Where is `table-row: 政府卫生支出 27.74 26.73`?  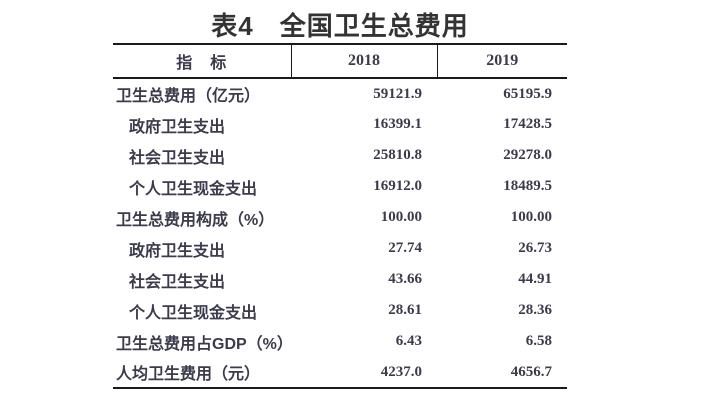 table-row: 政府卫生支出 27.74 26.73 is located at coordinates (340, 248).